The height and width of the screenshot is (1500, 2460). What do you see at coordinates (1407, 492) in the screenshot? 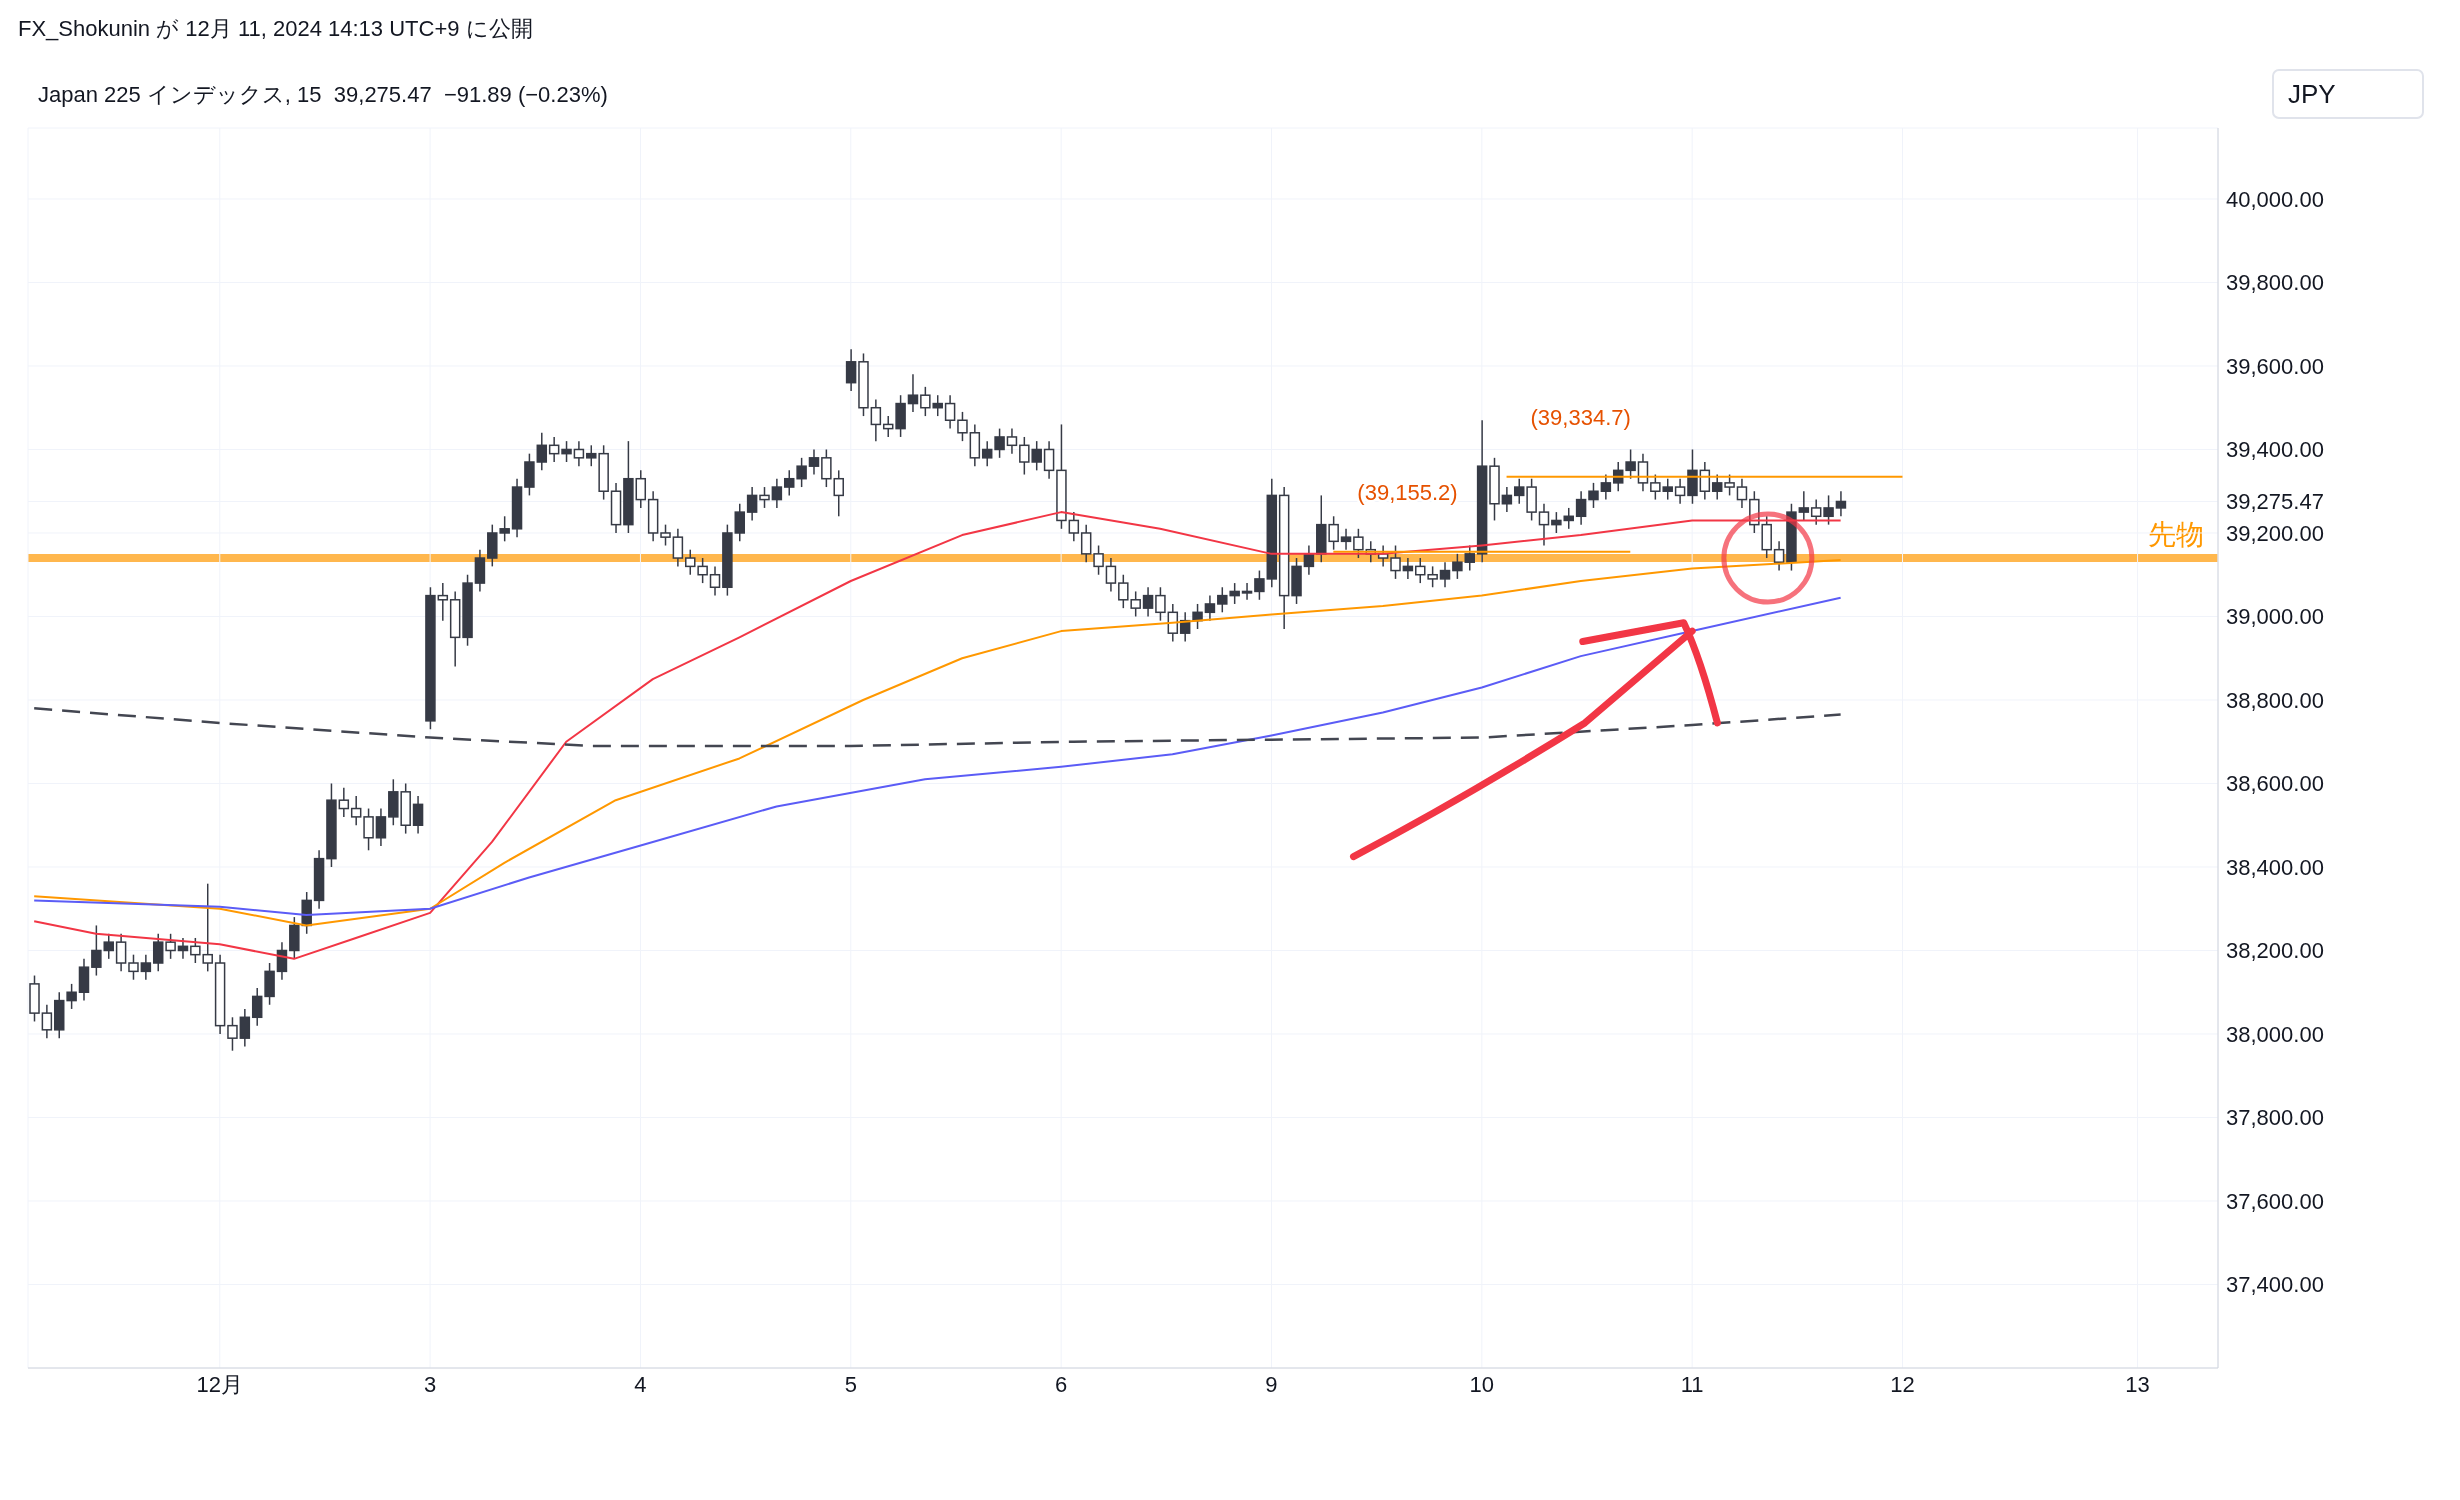
I see `annotation: (39,155.2)` at bounding box center [1407, 492].